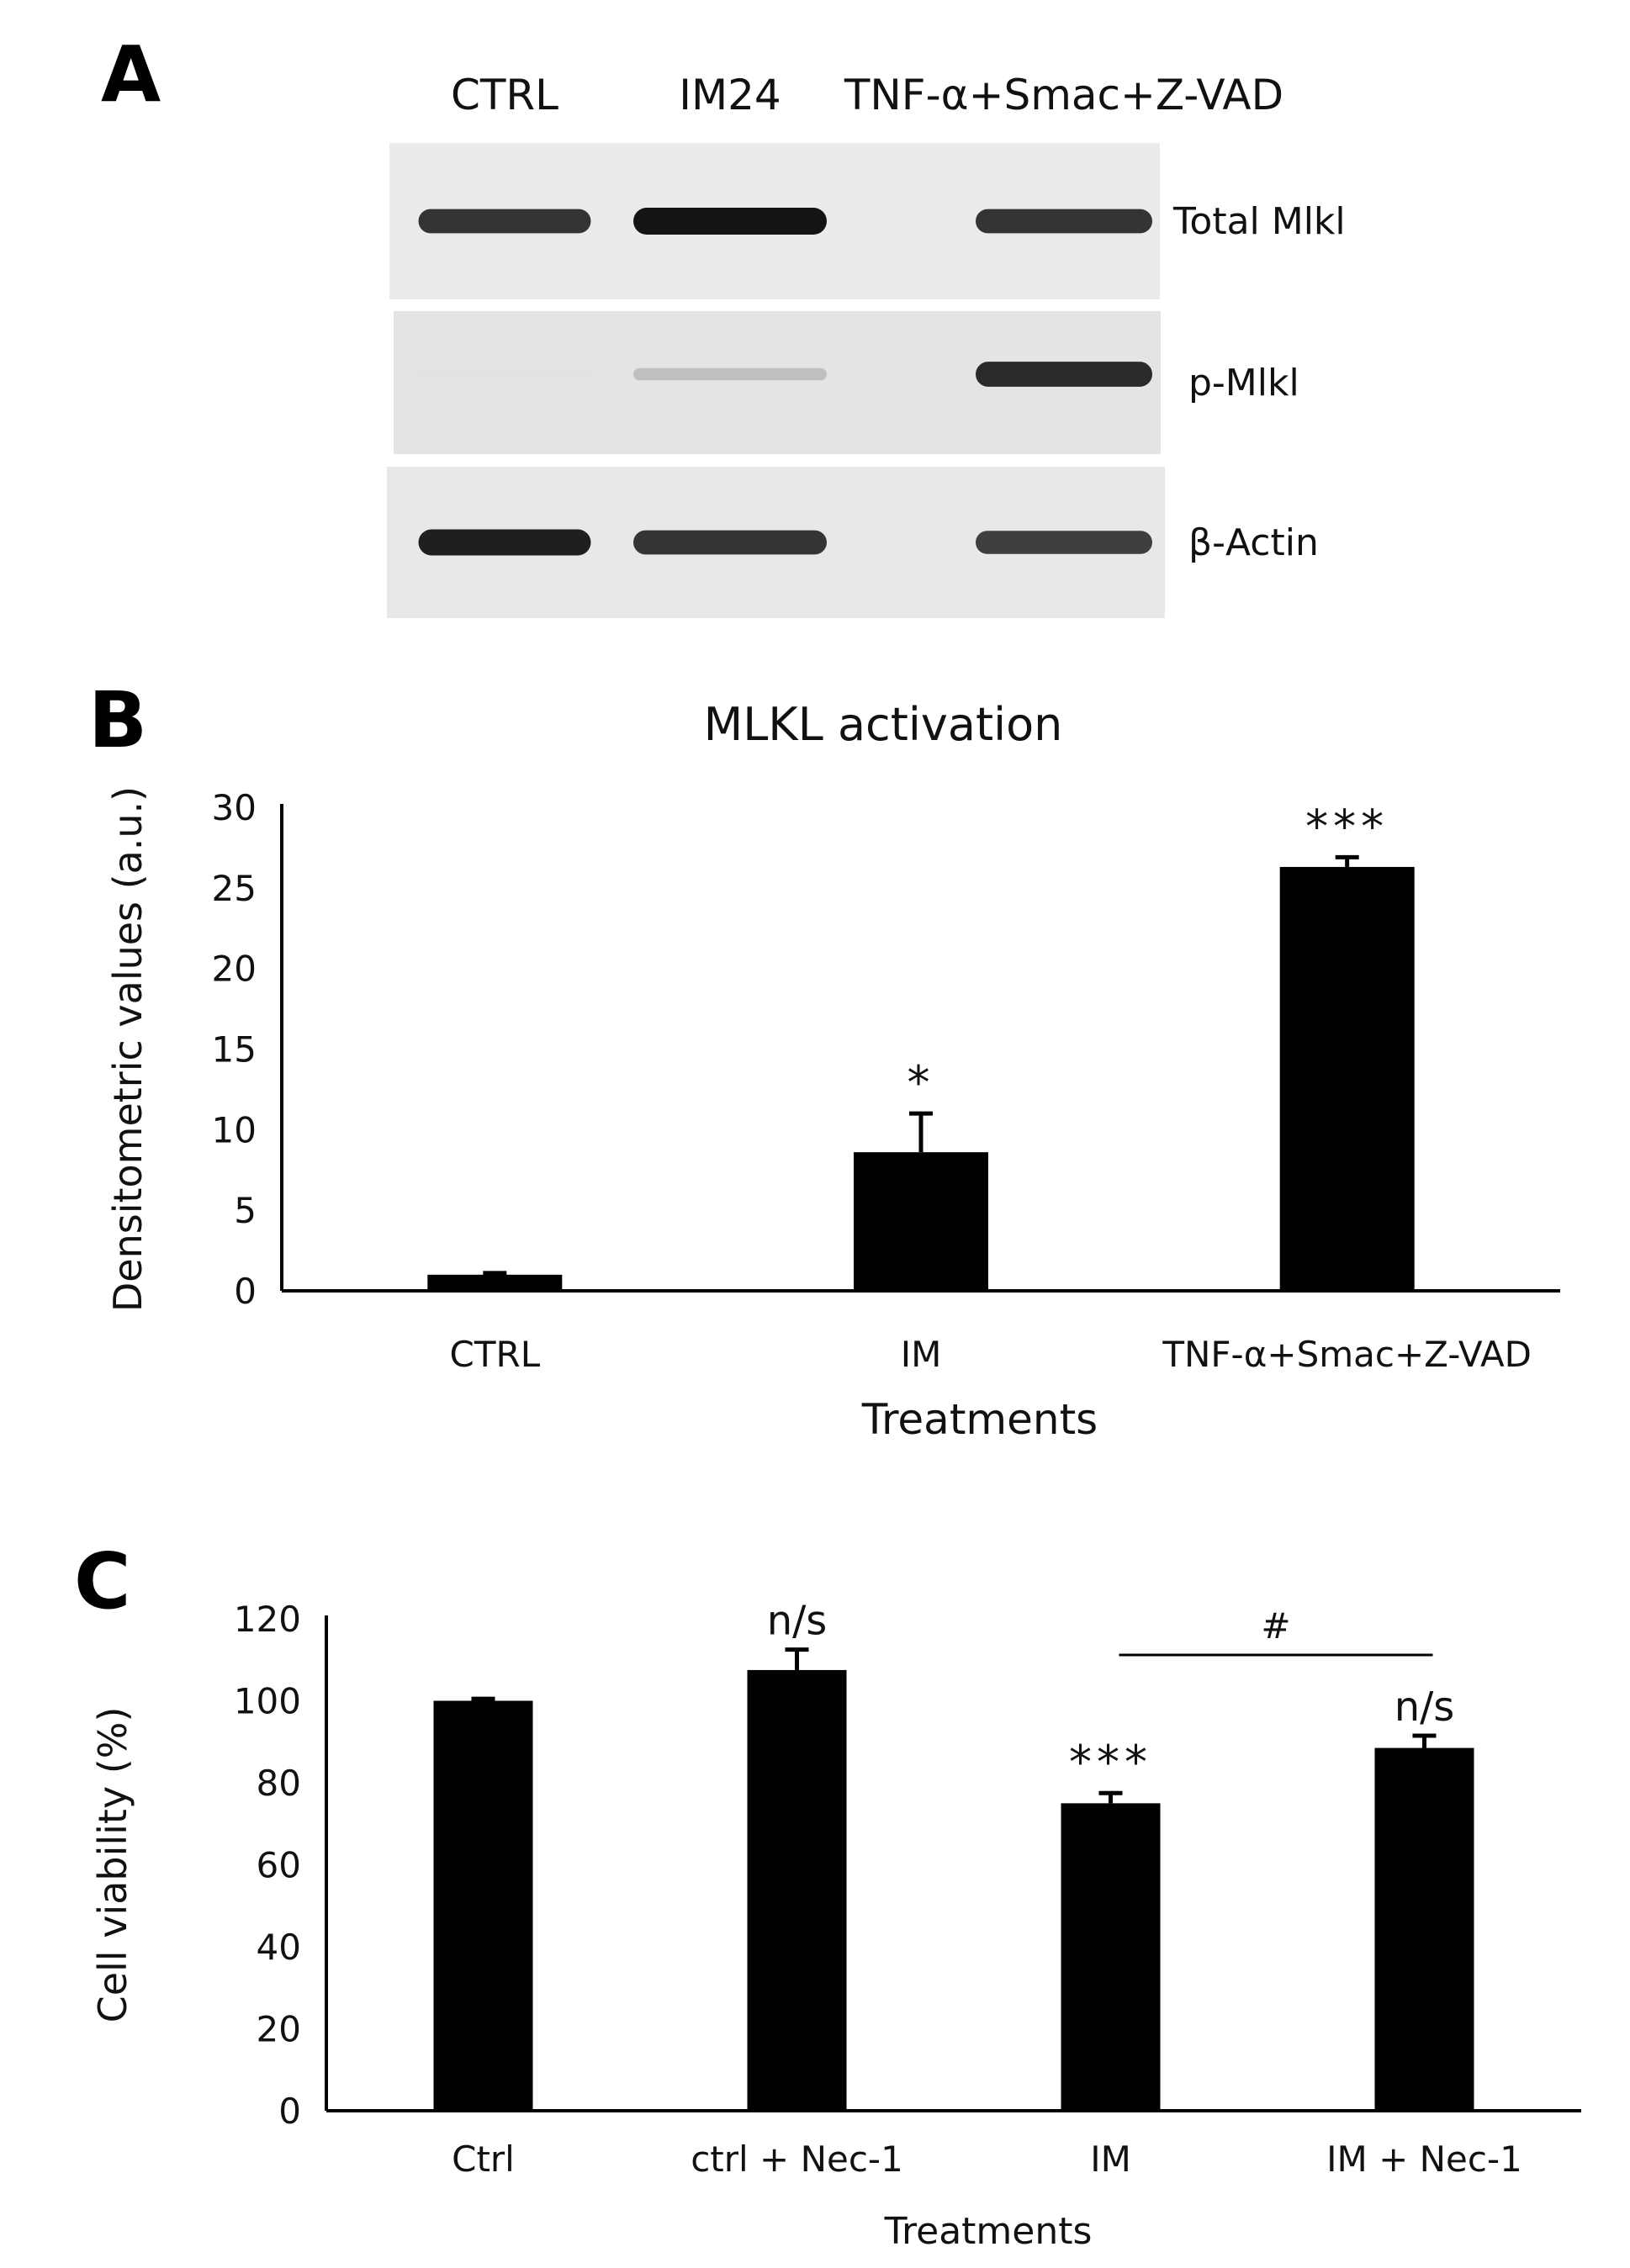 Image resolution: width=1630 pixels, height=2268 pixels. I want to click on y-tick-label: 120, so click(267, 1619).